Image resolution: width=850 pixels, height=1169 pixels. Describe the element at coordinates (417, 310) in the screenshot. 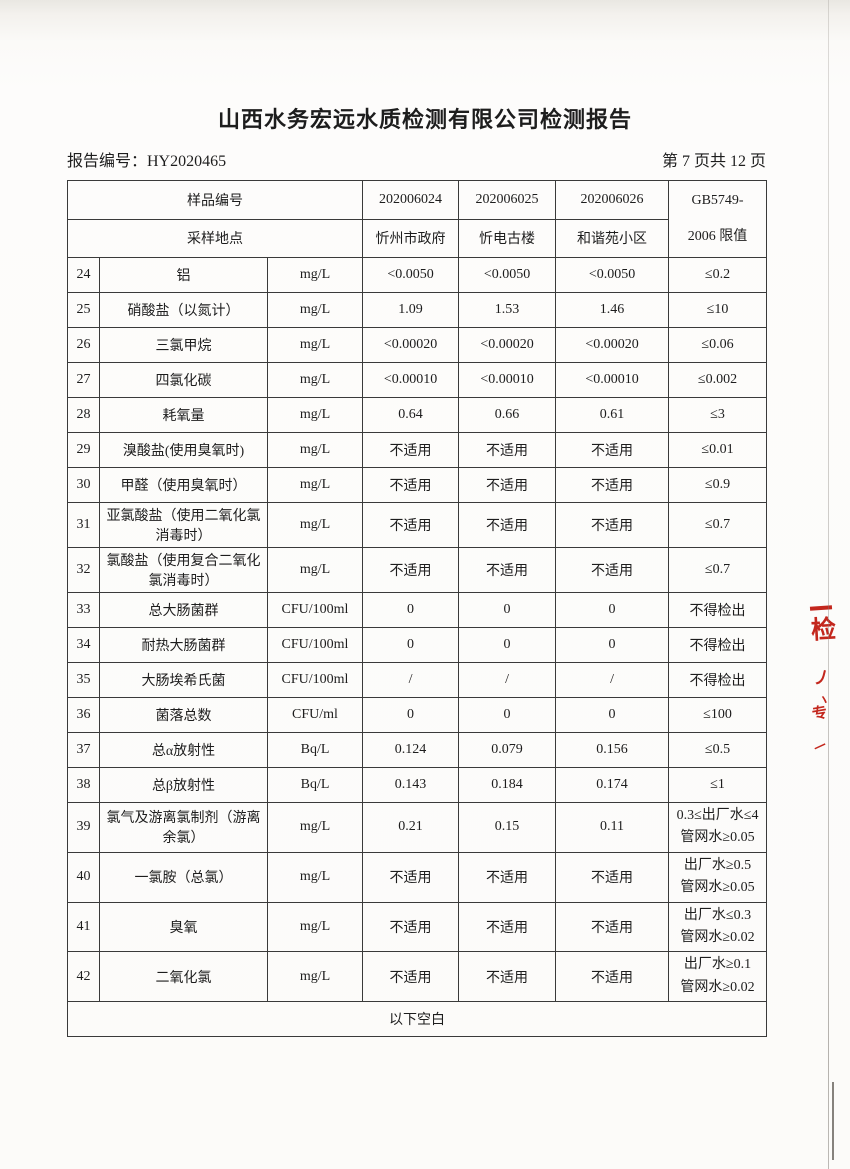

I see `table-row: 25 硝酸盐（以氮计） mg/L 1.09 1.53 1.46 ≤10` at that location.